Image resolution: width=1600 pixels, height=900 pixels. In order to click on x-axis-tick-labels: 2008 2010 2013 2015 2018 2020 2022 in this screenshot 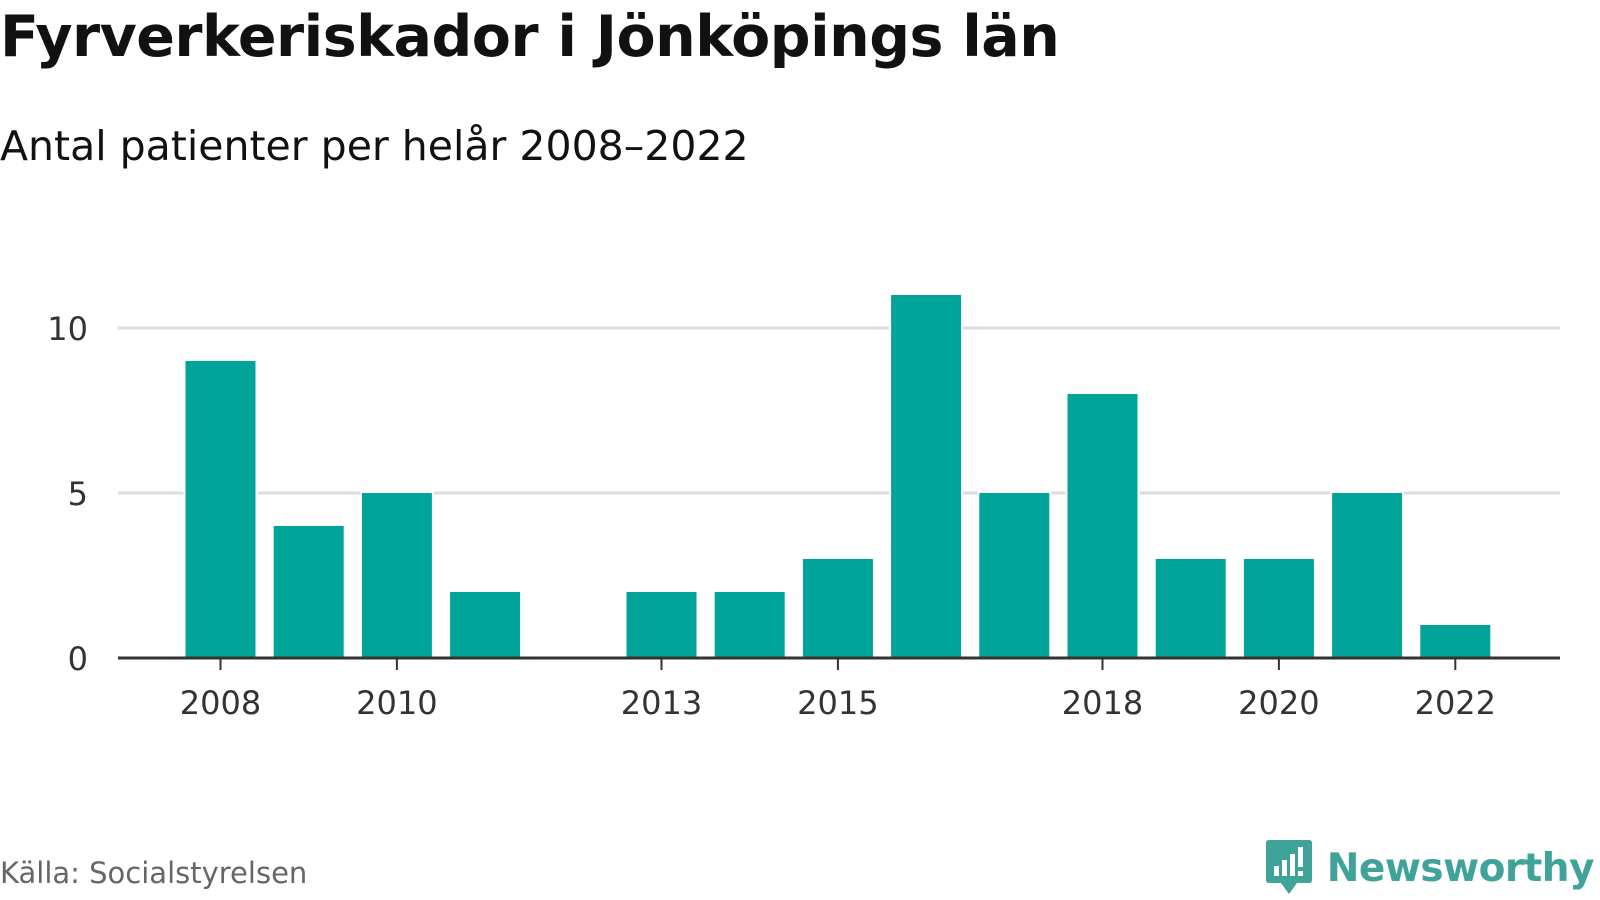, I will do `click(838, 690)`.